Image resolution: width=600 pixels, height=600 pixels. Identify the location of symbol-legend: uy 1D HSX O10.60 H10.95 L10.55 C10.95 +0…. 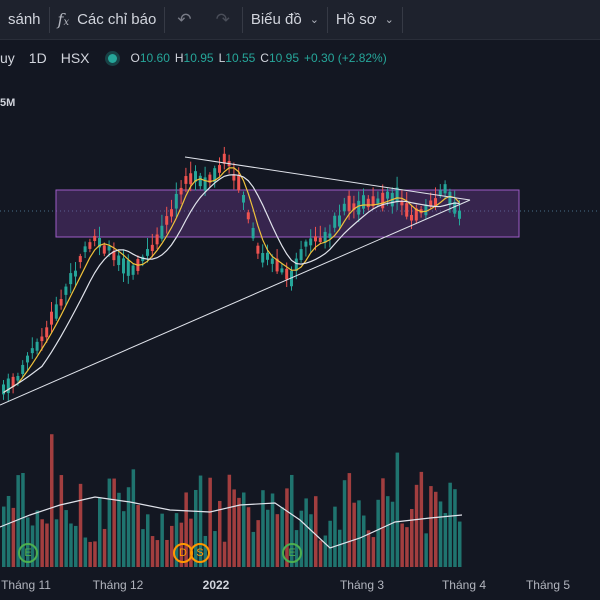
(193, 58).